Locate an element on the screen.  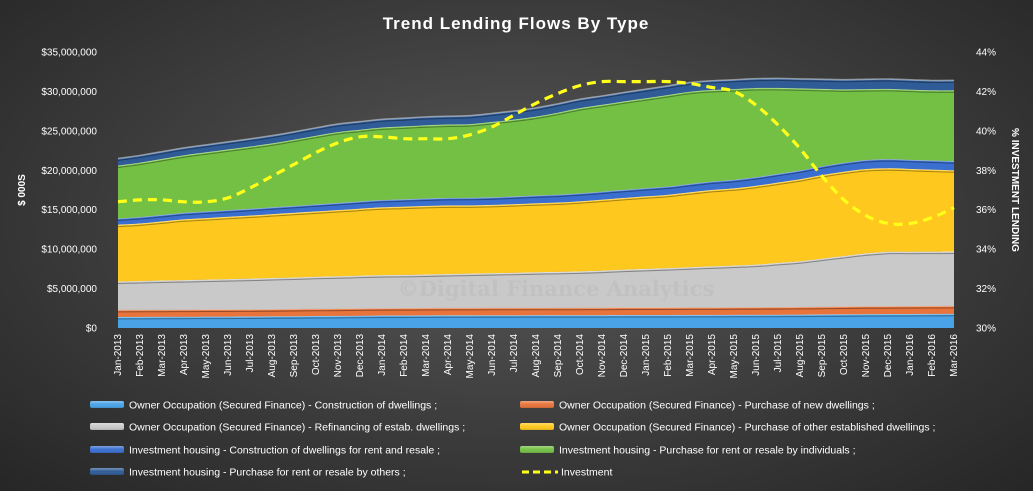
x-tick-label: Aug-2014 is located at coordinates (536, 356).